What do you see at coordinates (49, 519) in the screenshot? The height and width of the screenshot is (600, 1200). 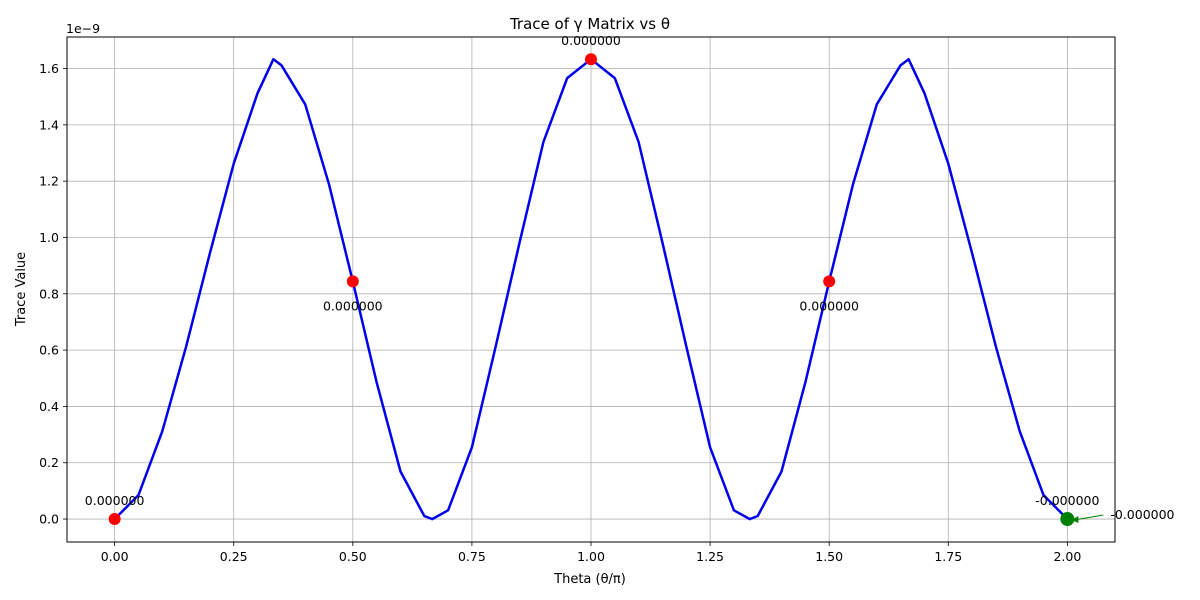 I see `y-tick-label: 0.0` at bounding box center [49, 519].